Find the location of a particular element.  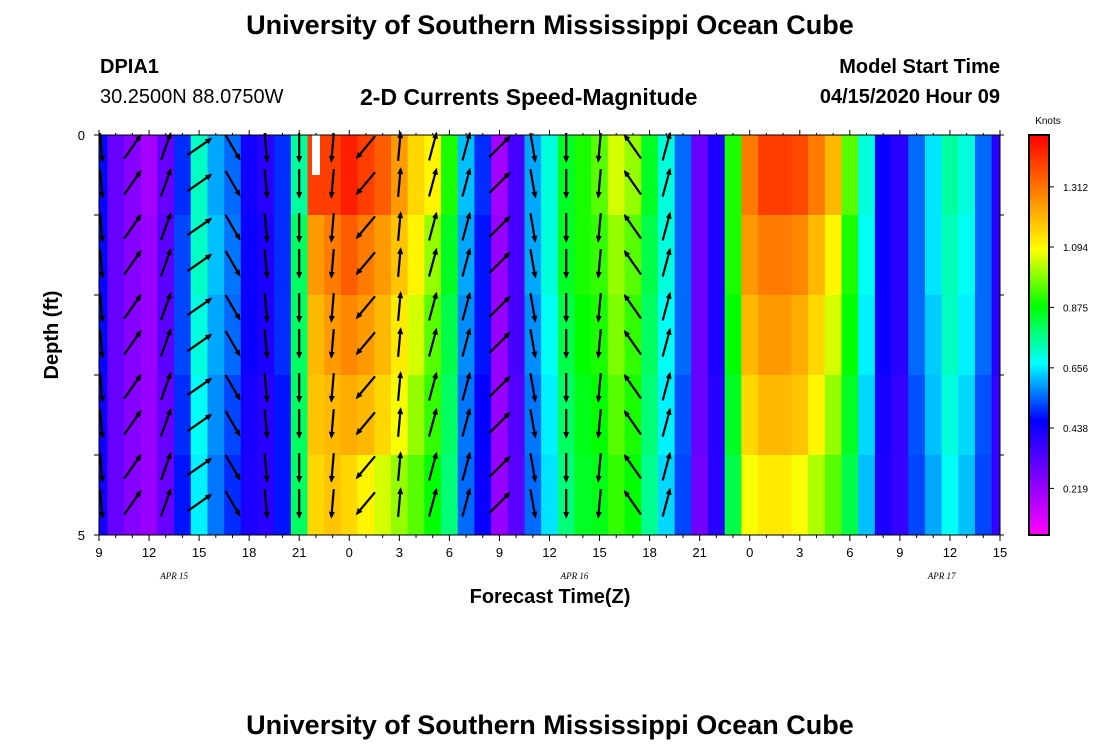

model-start-label: Model Start Time is located at coordinates (919, 67).